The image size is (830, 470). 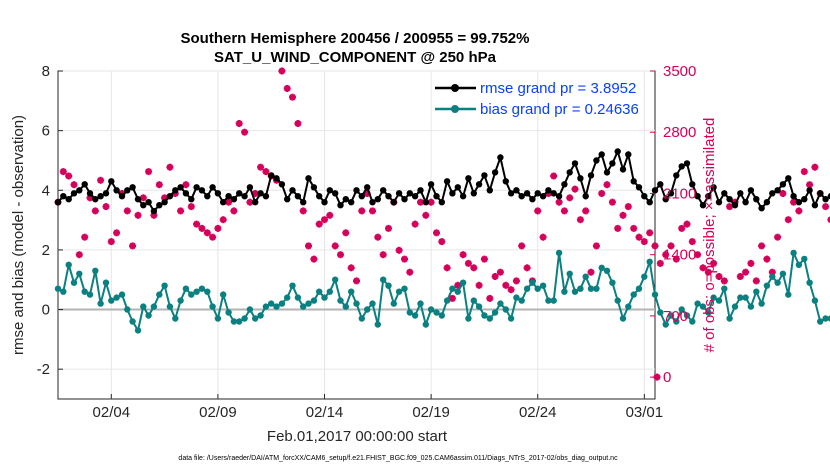 What do you see at coordinates (218, 412) in the screenshot?
I see `x-tick-label: 02/09` at bounding box center [218, 412].